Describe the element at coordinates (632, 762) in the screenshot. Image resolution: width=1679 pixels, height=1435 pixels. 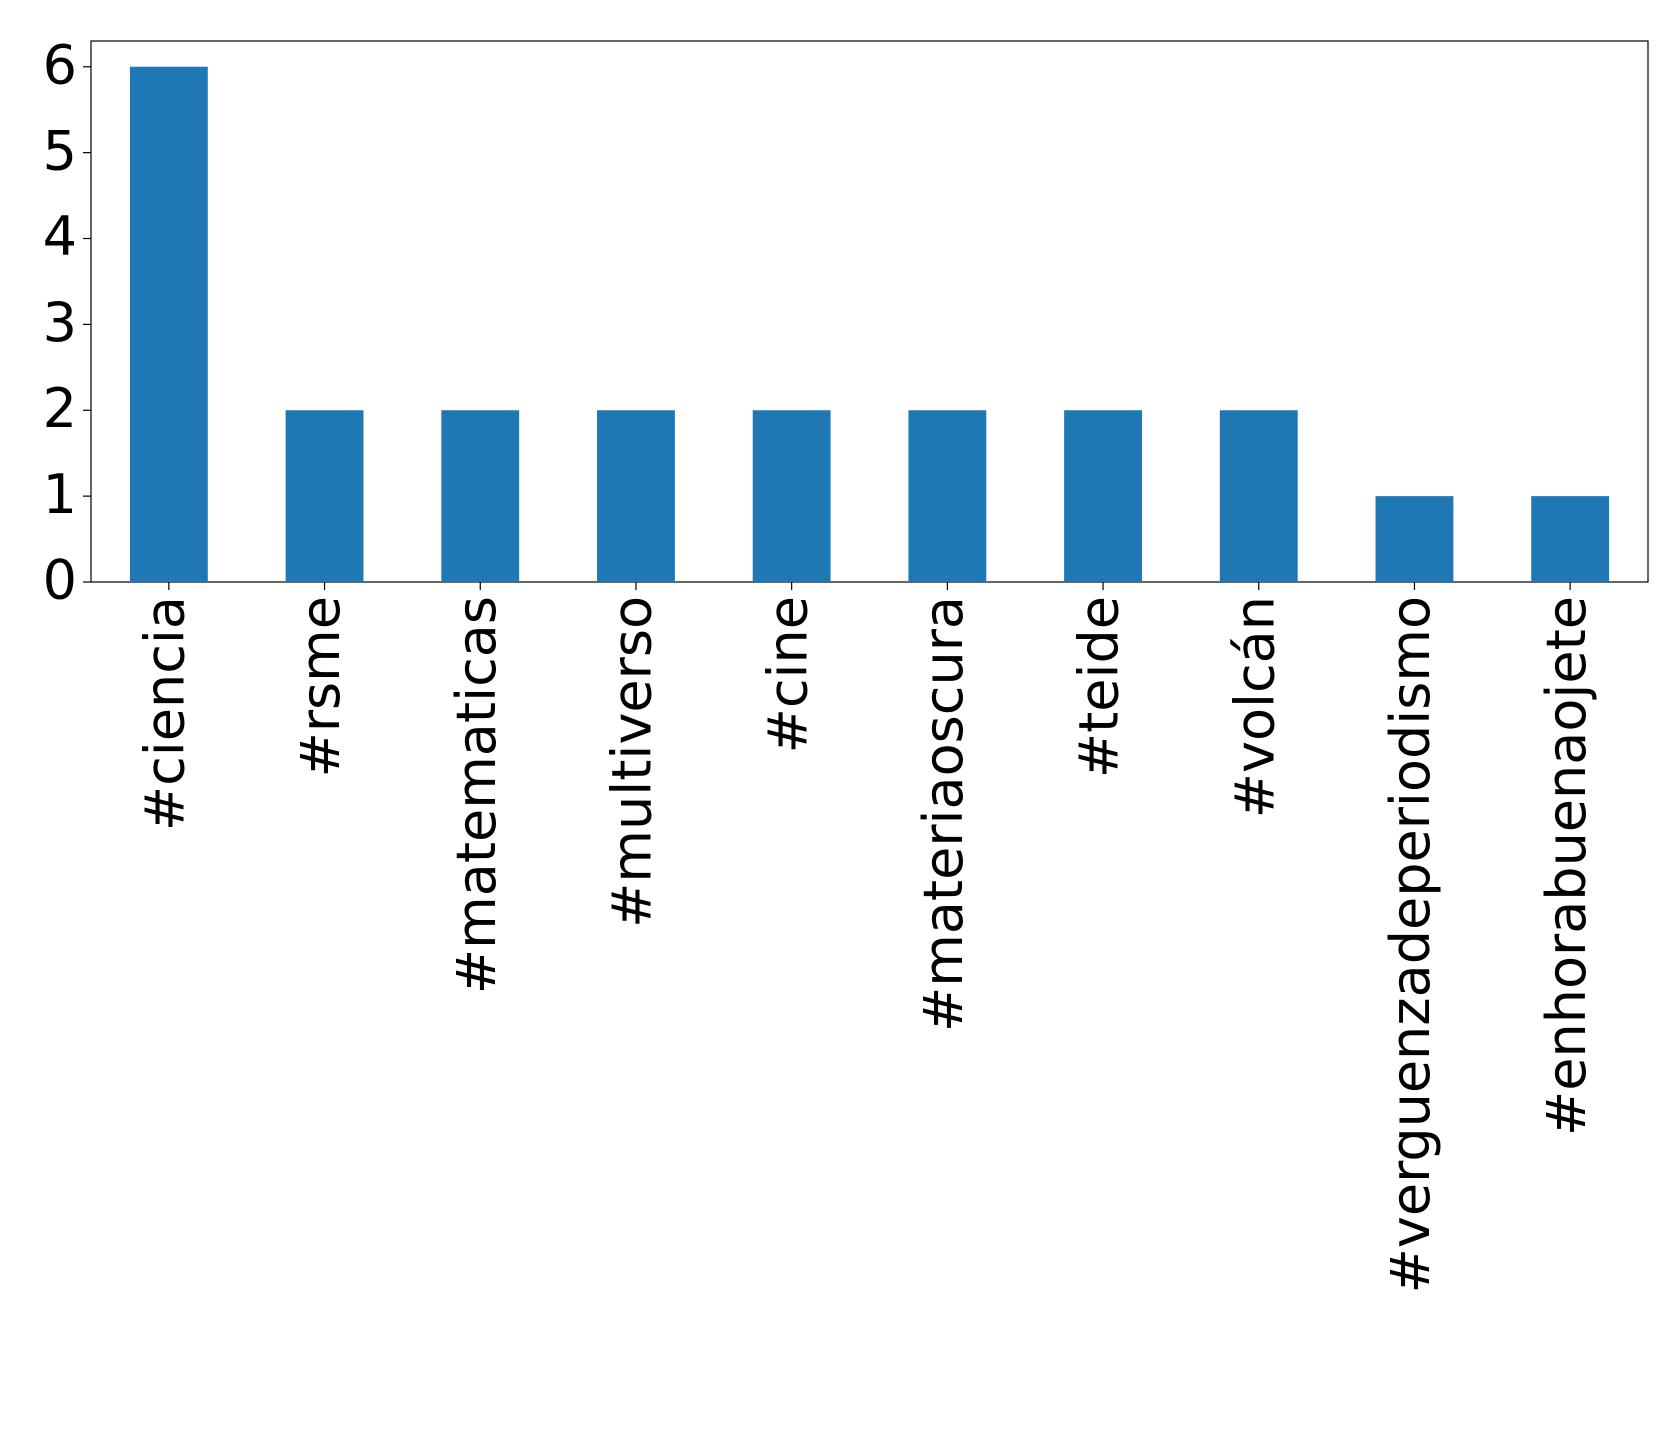
I see `x-tick-label: #multiverso` at that location.